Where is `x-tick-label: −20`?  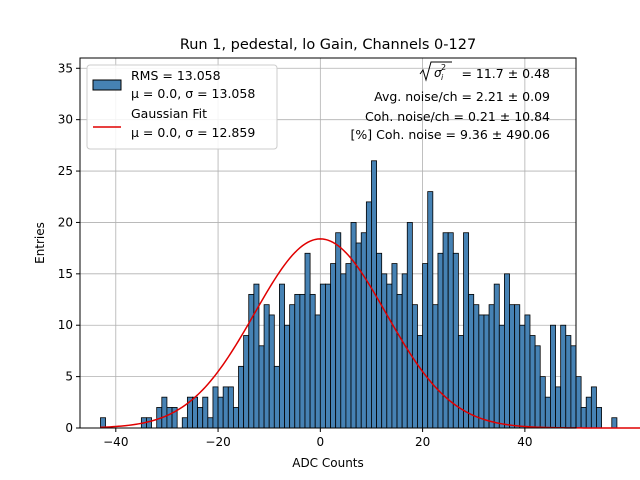 x-tick-label: −20 is located at coordinates (217, 442).